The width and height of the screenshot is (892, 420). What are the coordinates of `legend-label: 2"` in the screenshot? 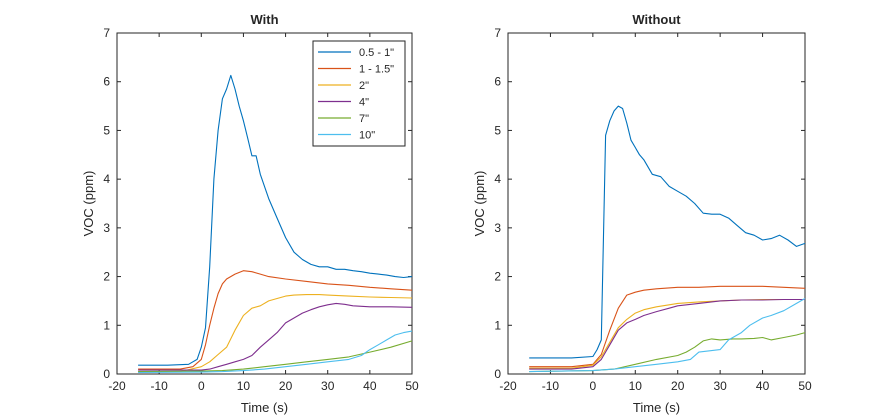 It's located at (364, 86).